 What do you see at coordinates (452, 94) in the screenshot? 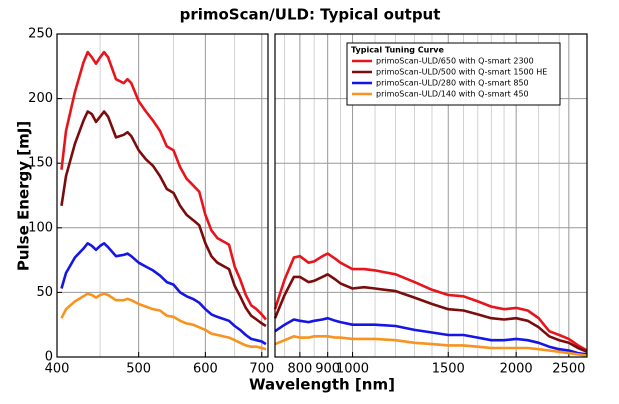
I see `legend-label: primoScan-ULD/140 with Q-smart 450` at bounding box center [452, 94].